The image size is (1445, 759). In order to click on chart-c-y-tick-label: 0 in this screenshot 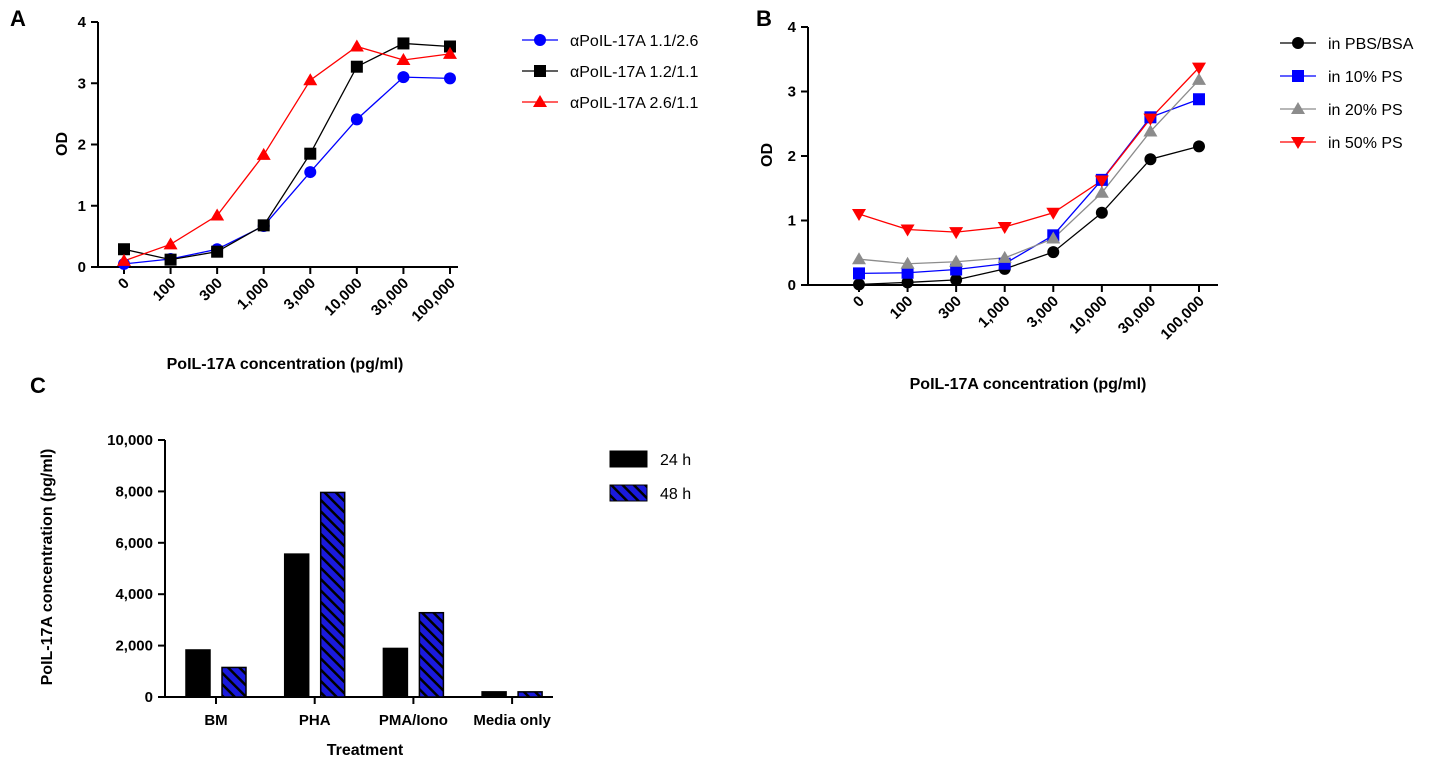, I will do `click(149, 697)`.